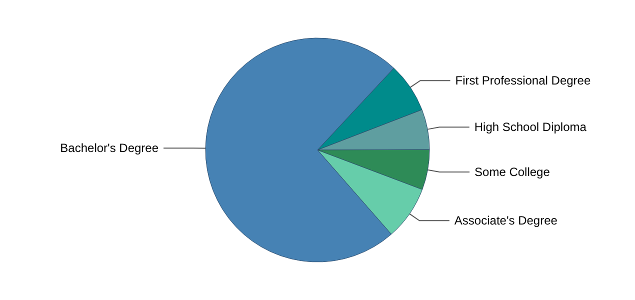 The width and height of the screenshot is (635, 300). Describe the element at coordinates (530, 127) in the screenshot. I see `slice-label: High School Diploma` at that location.